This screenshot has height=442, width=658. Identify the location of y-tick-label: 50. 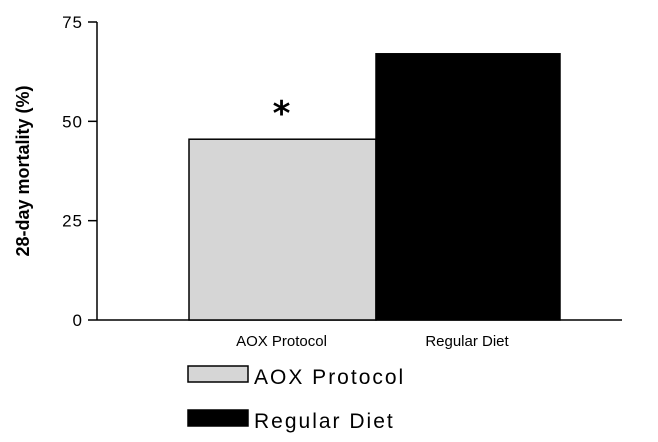
(72, 121).